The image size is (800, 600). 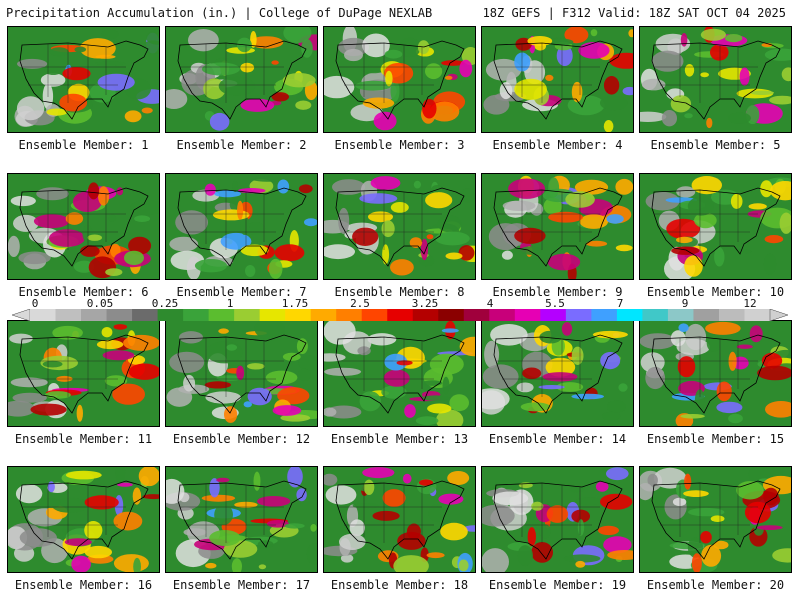 What do you see at coordinates (35, 303) in the screenshot?
I see `colorbar-tick-label: 0` at bounding box center [35, 303].